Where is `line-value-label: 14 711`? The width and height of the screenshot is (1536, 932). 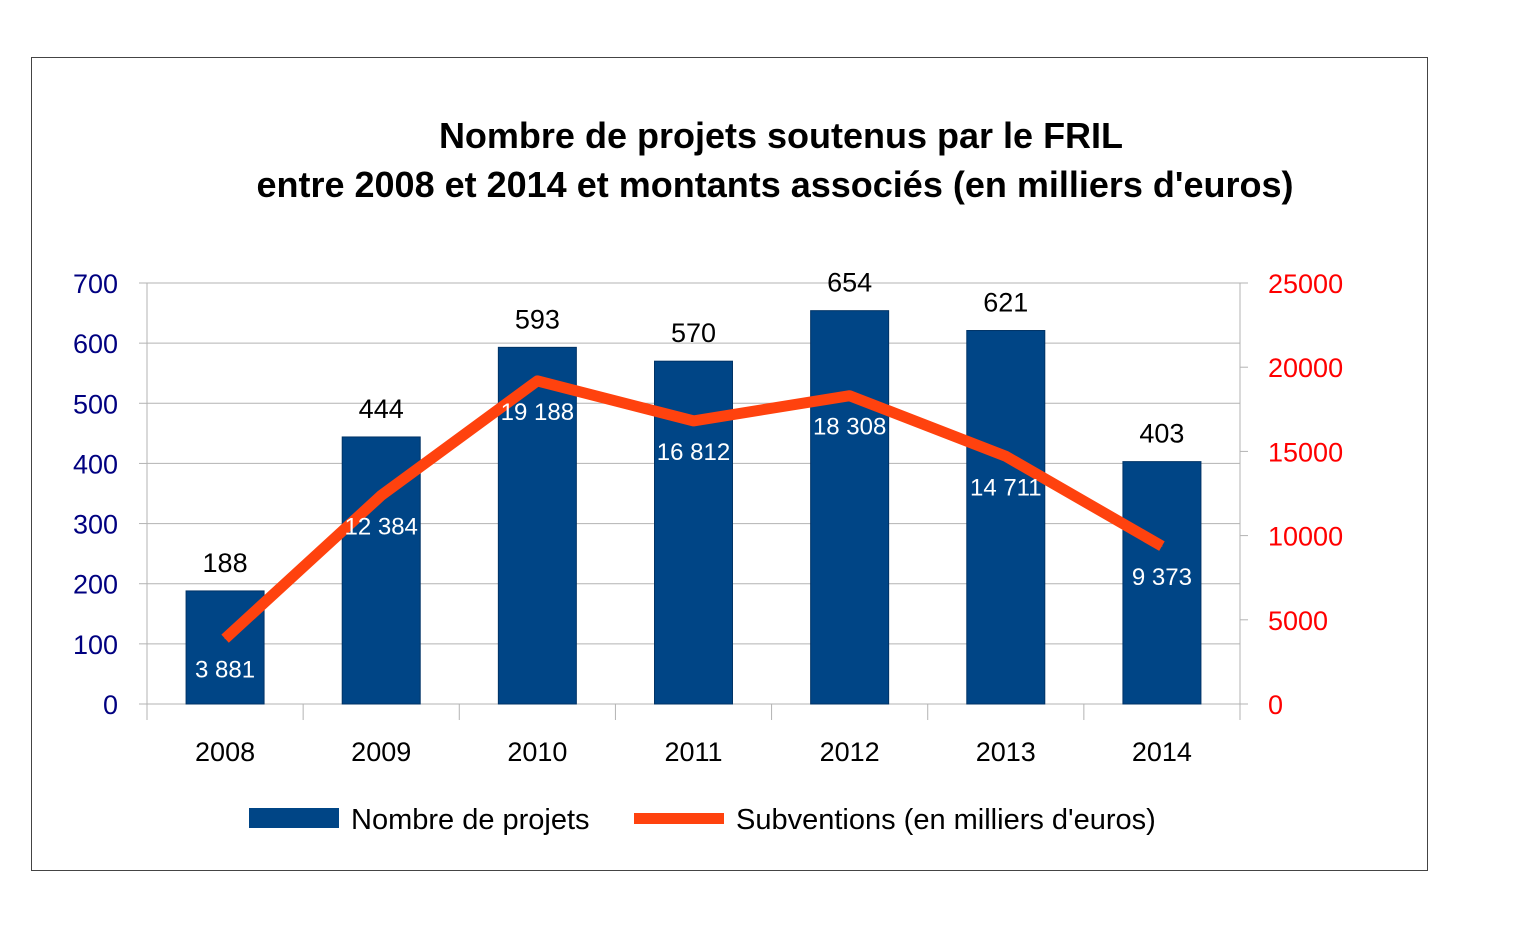
line-value-label: 14 711 is located at coordinates (1006, 487).